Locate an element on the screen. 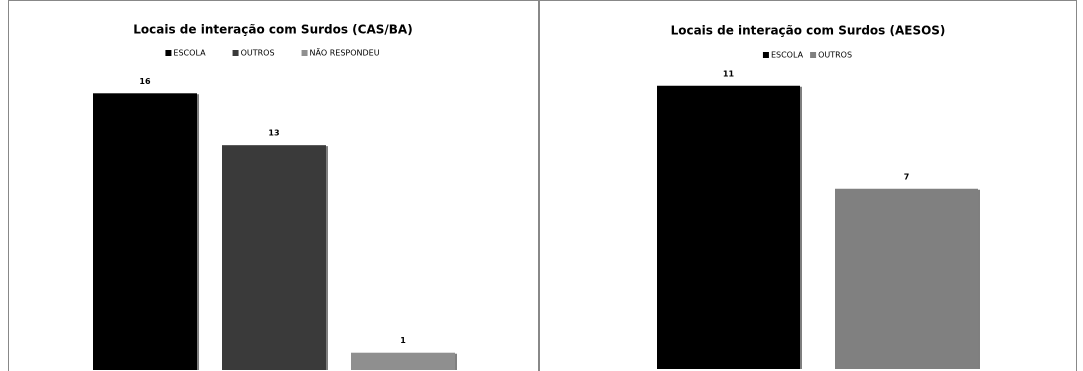  data-label: 13 is located at coordinates (273, 133).